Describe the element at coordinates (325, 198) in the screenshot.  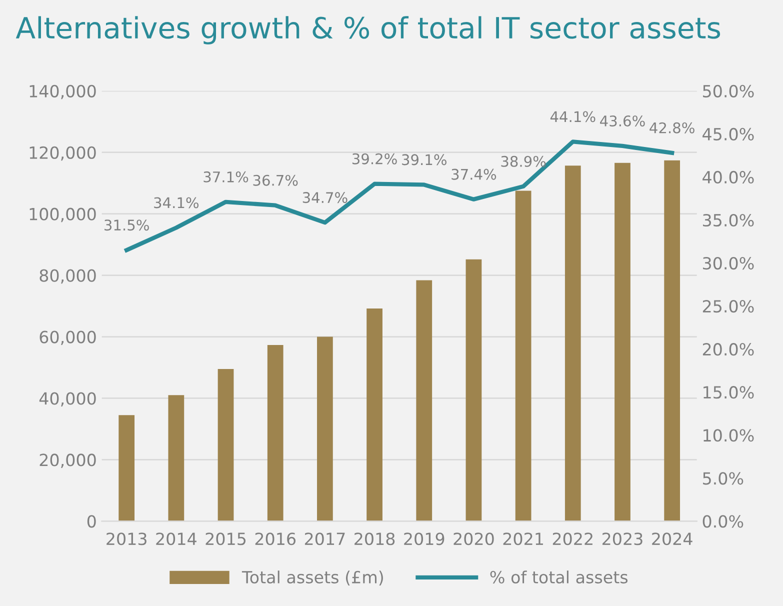
I see `data-label: 34.7%` at that location.